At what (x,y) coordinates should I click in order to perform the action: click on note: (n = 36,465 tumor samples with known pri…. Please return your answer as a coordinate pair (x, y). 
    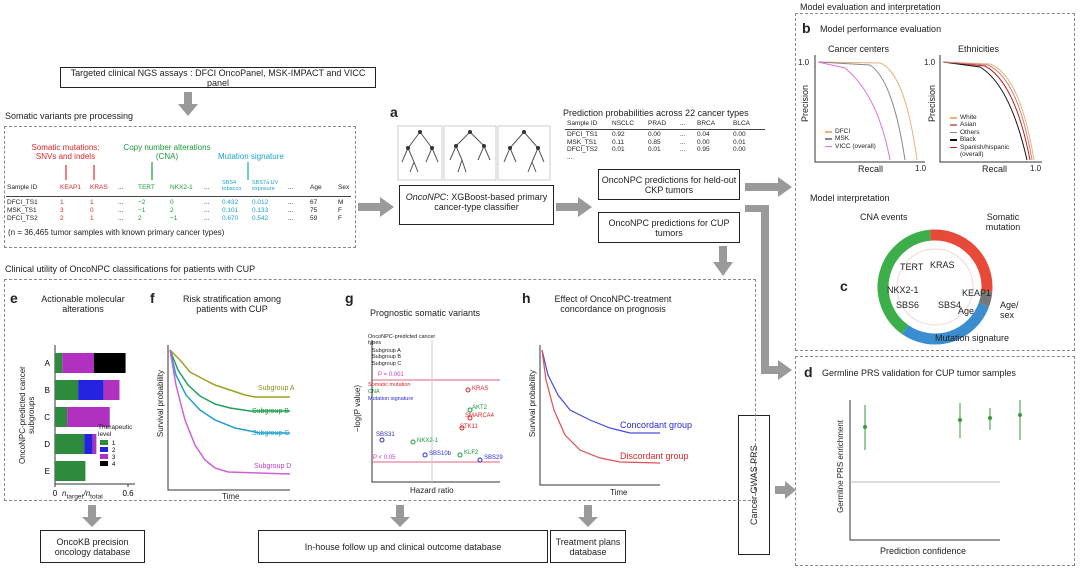
    Looking at the image, I should click on (116, 232).